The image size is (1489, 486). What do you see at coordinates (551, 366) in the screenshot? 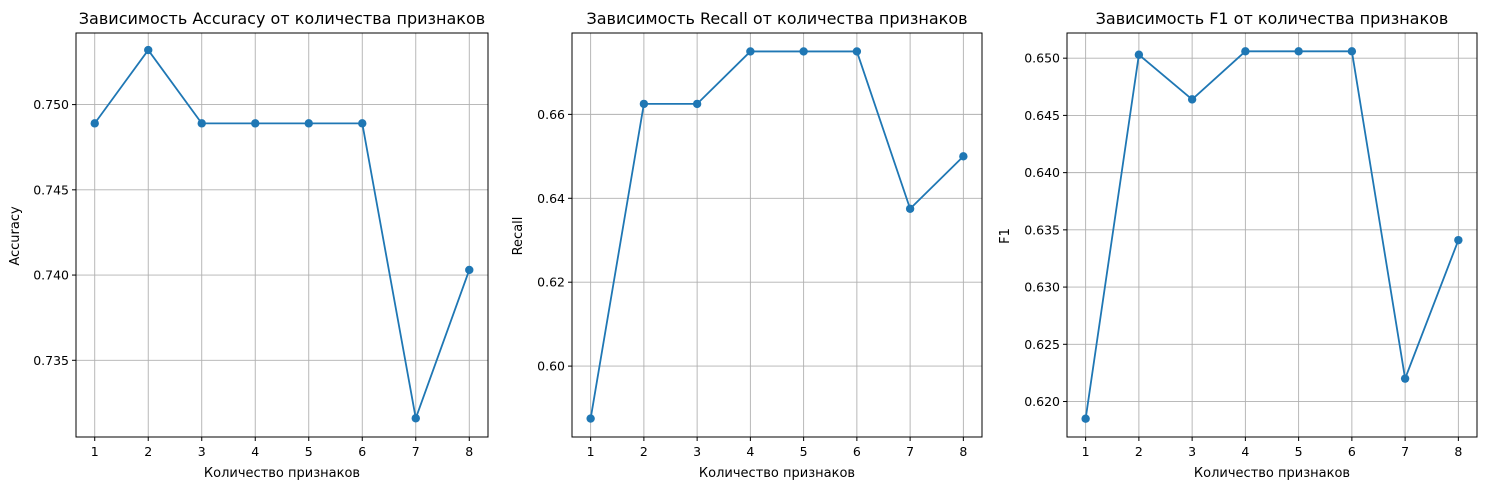
I see `y-tick-label: 0.60` at bounding box center [551, 366].